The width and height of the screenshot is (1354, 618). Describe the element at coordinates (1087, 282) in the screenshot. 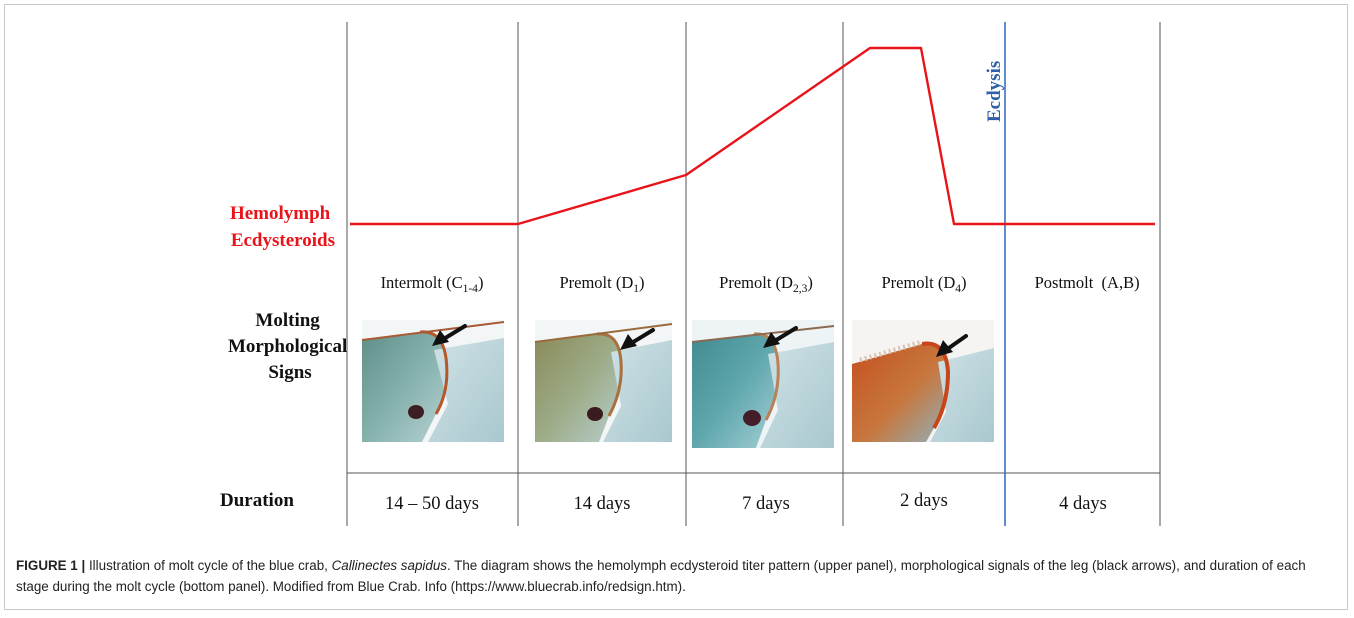

I see `stage-name-text: Postmolt (A,B)` at that location.